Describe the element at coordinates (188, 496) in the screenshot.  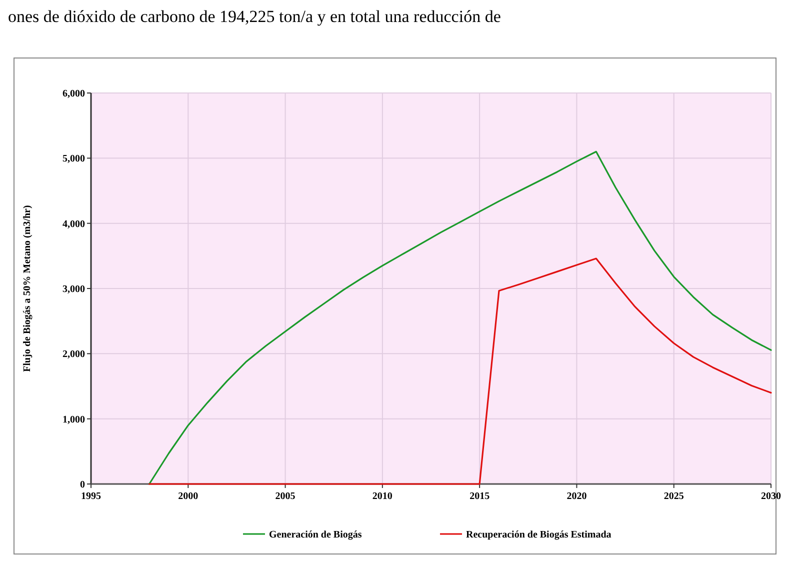
I see `x-tick-label: 2000` at that location.